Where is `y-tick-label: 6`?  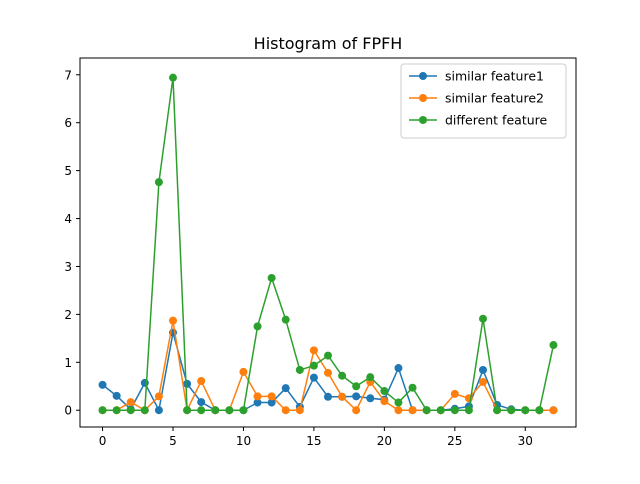 y-tick-label: 6 is located at coordinates (68, 123).